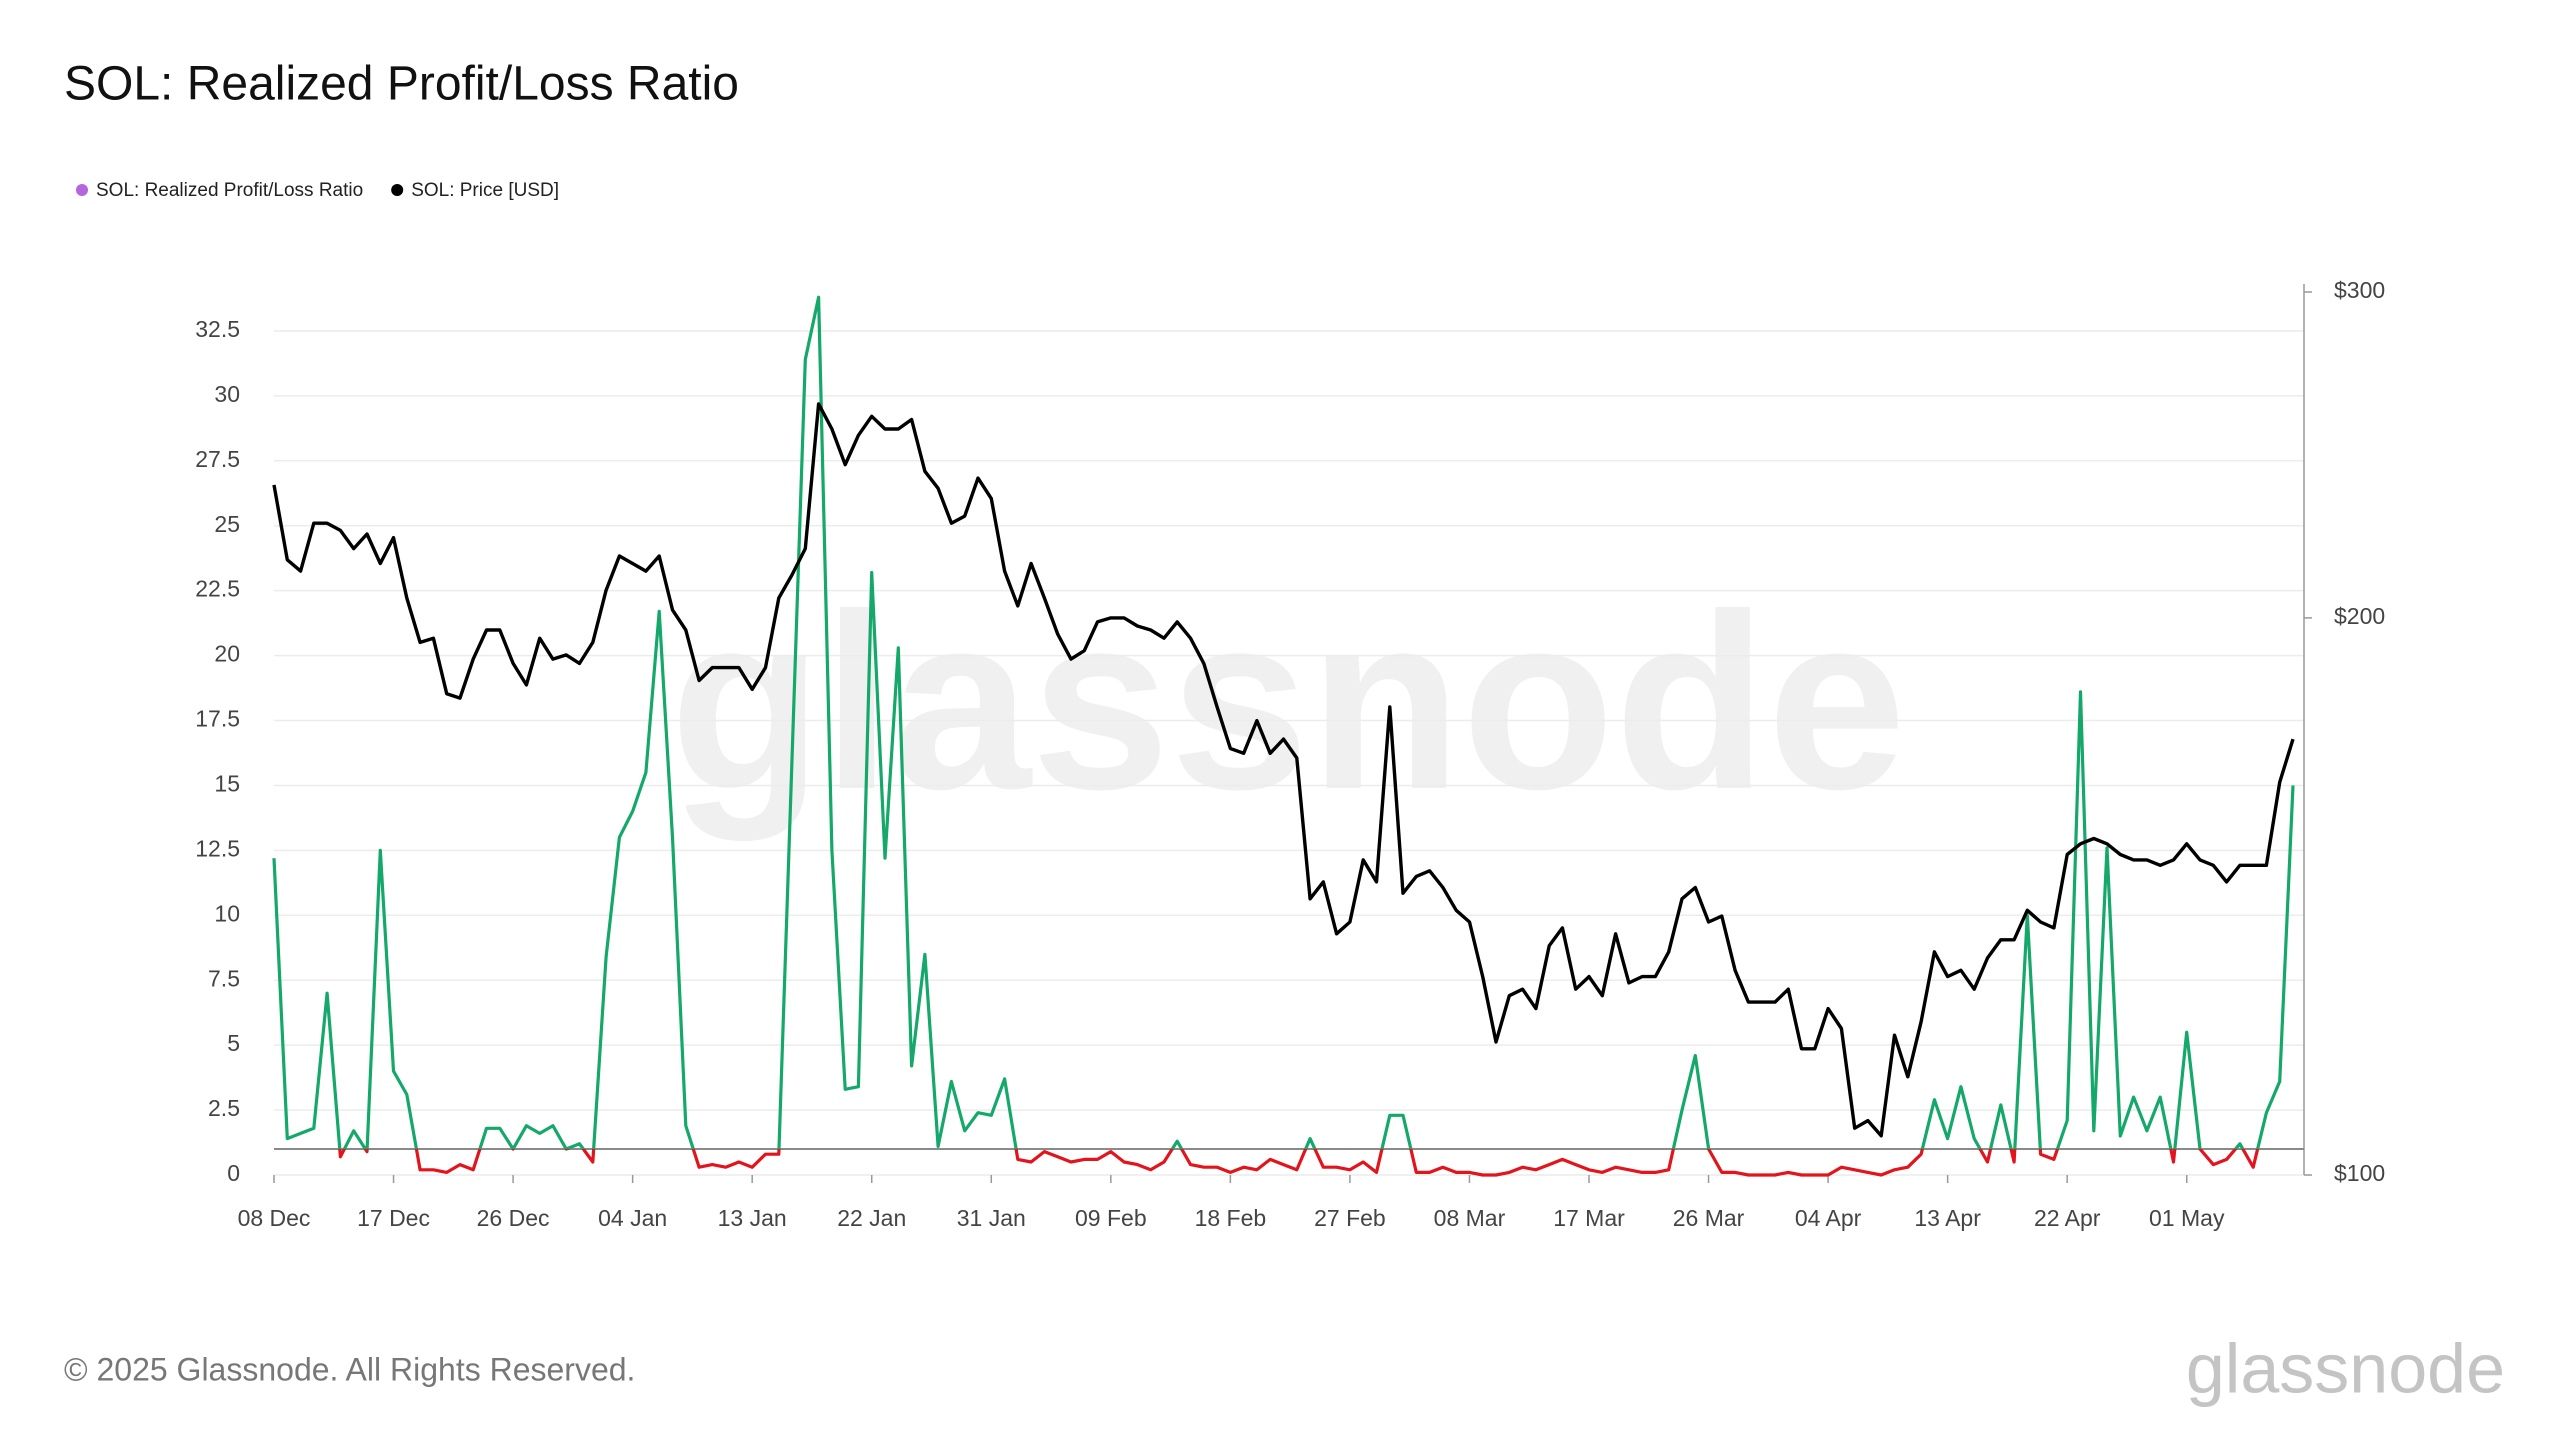 This screenshot has height=1440, width=2560. Describe the element at coordinates (1589, 1218) in the screenshot. I see `x-tick-label: 17 Mar` at that location.